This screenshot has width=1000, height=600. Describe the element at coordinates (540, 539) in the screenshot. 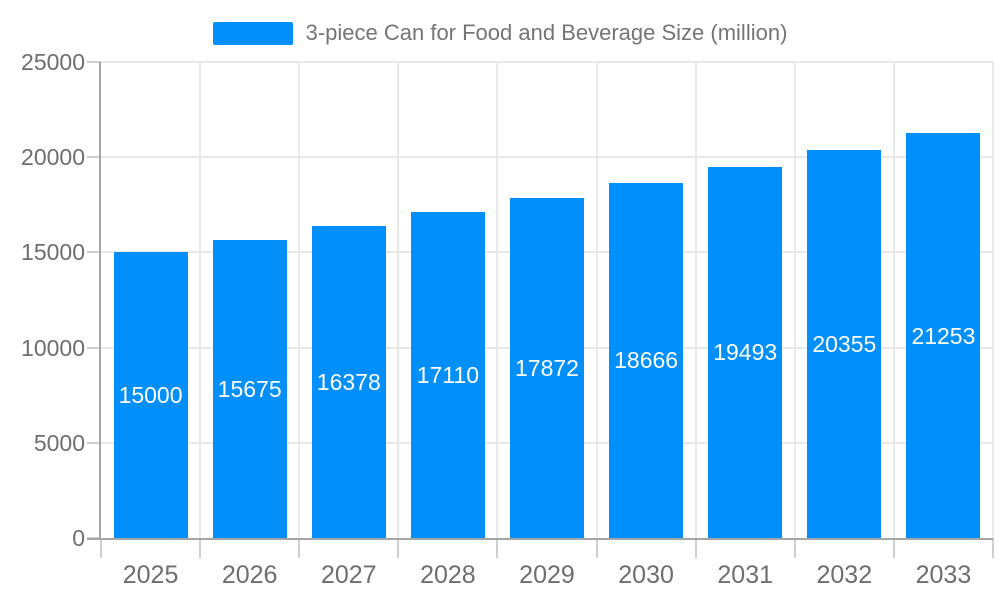

I see `x-axis-line` at that location.